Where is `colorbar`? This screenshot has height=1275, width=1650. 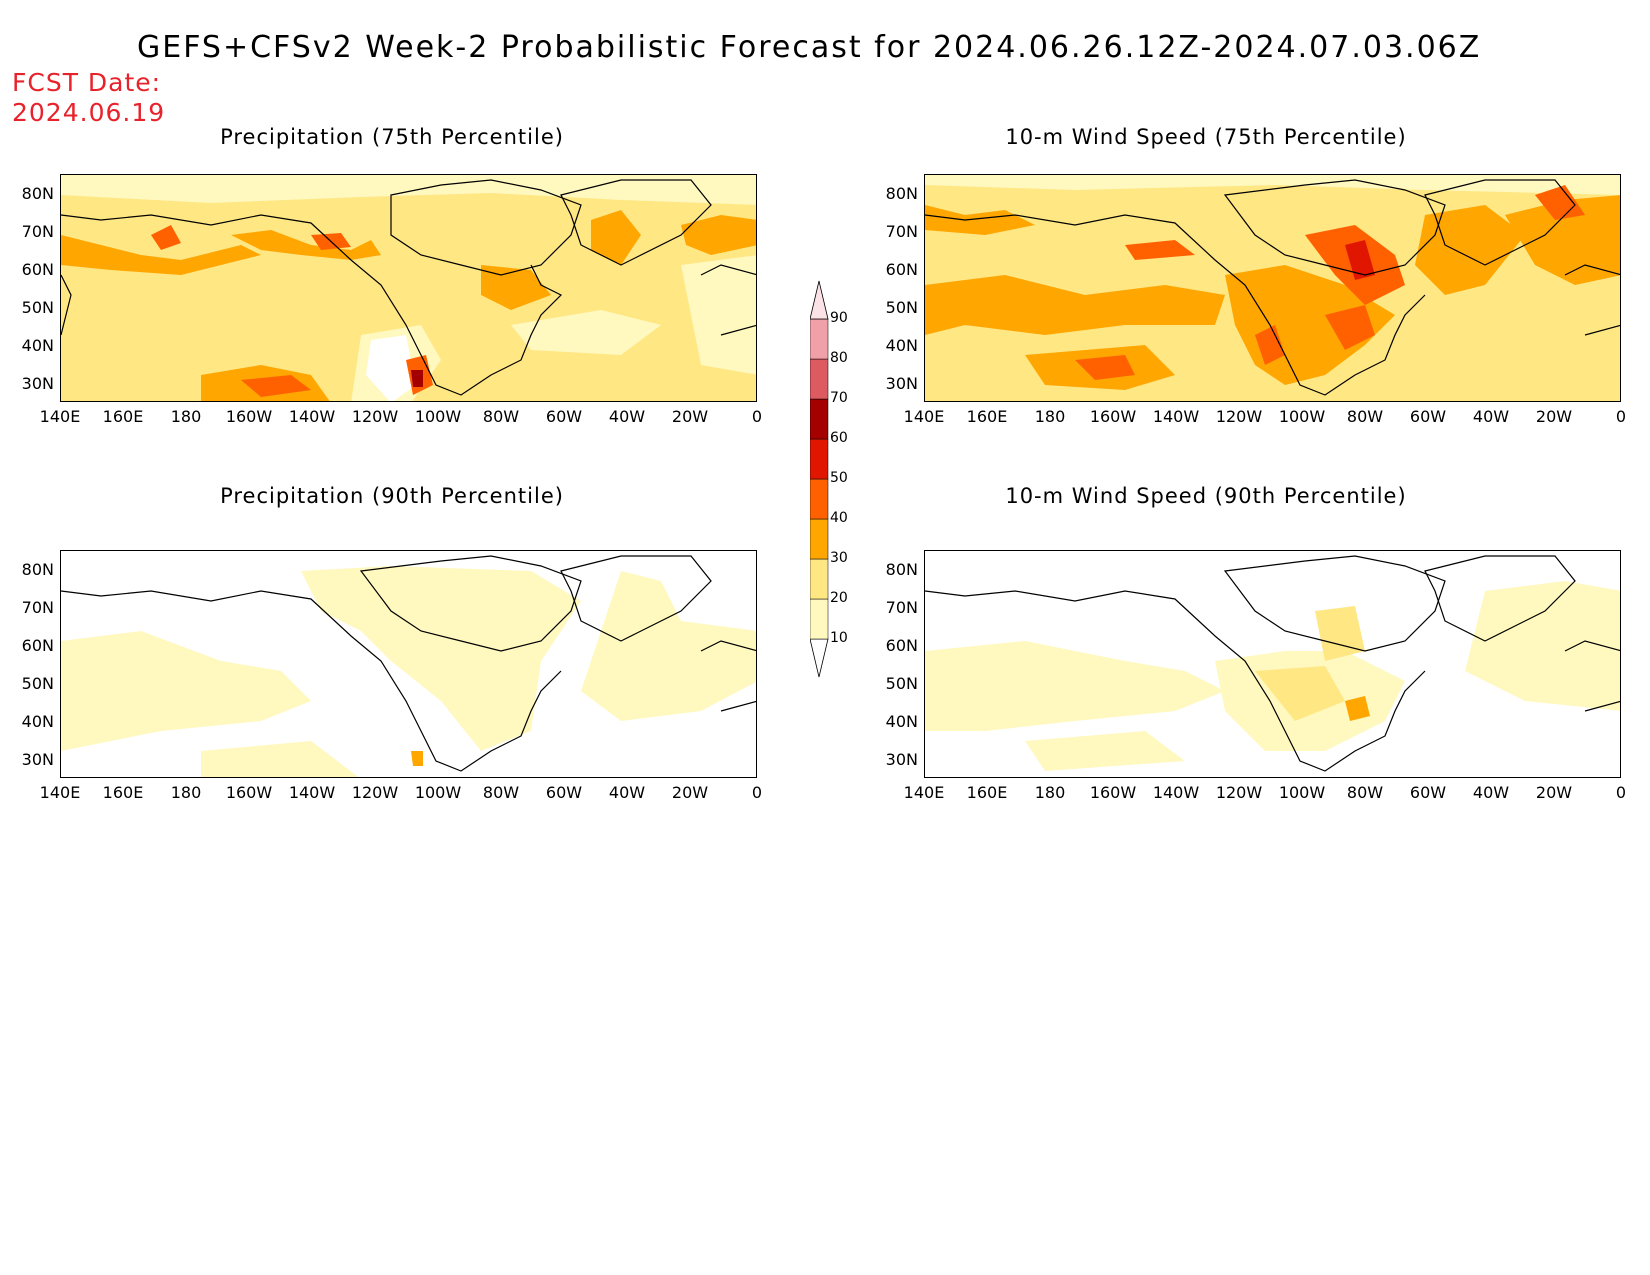
colorbar is located at coordinates (820, 477).